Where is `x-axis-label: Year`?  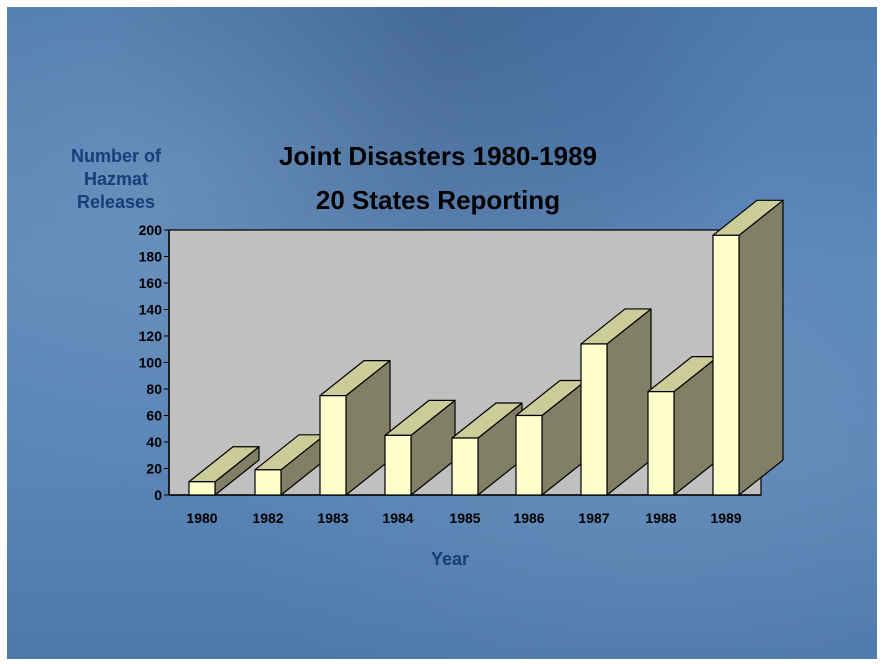
x-axis-label: Year is located at coordinates (450, 559).